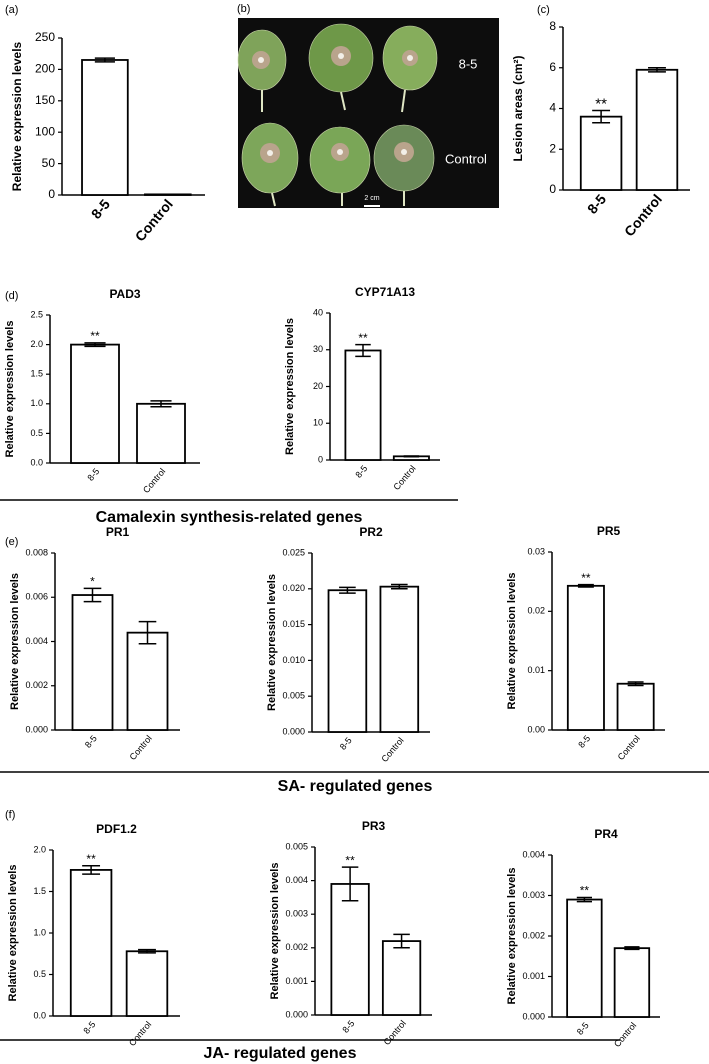 The image size is (709, 1064). I want to click on y-tick-label: 200, so click(45, 69).